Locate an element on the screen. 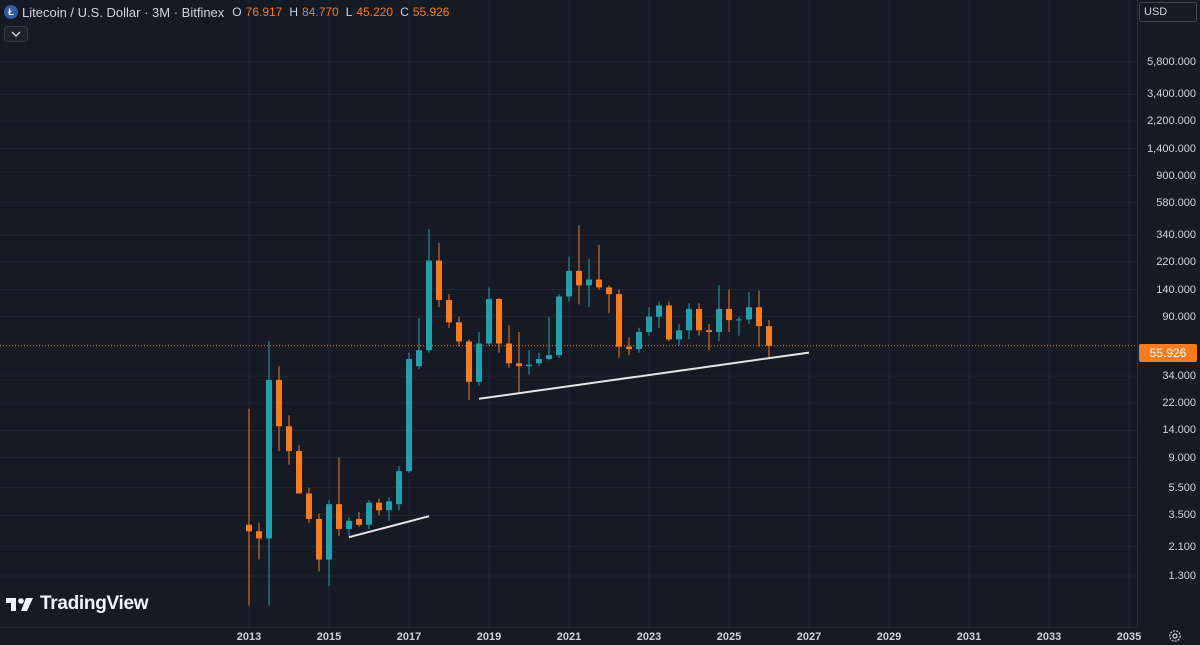  time-tick-label: 2019 is located at coordinates (489, 637).